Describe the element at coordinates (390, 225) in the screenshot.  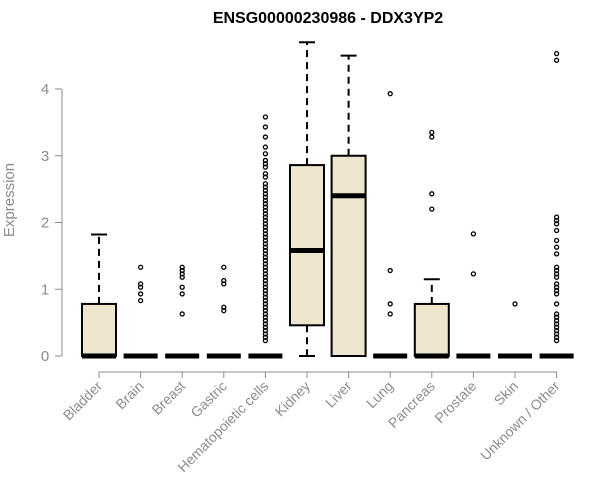
I see `box-lung` at that location.